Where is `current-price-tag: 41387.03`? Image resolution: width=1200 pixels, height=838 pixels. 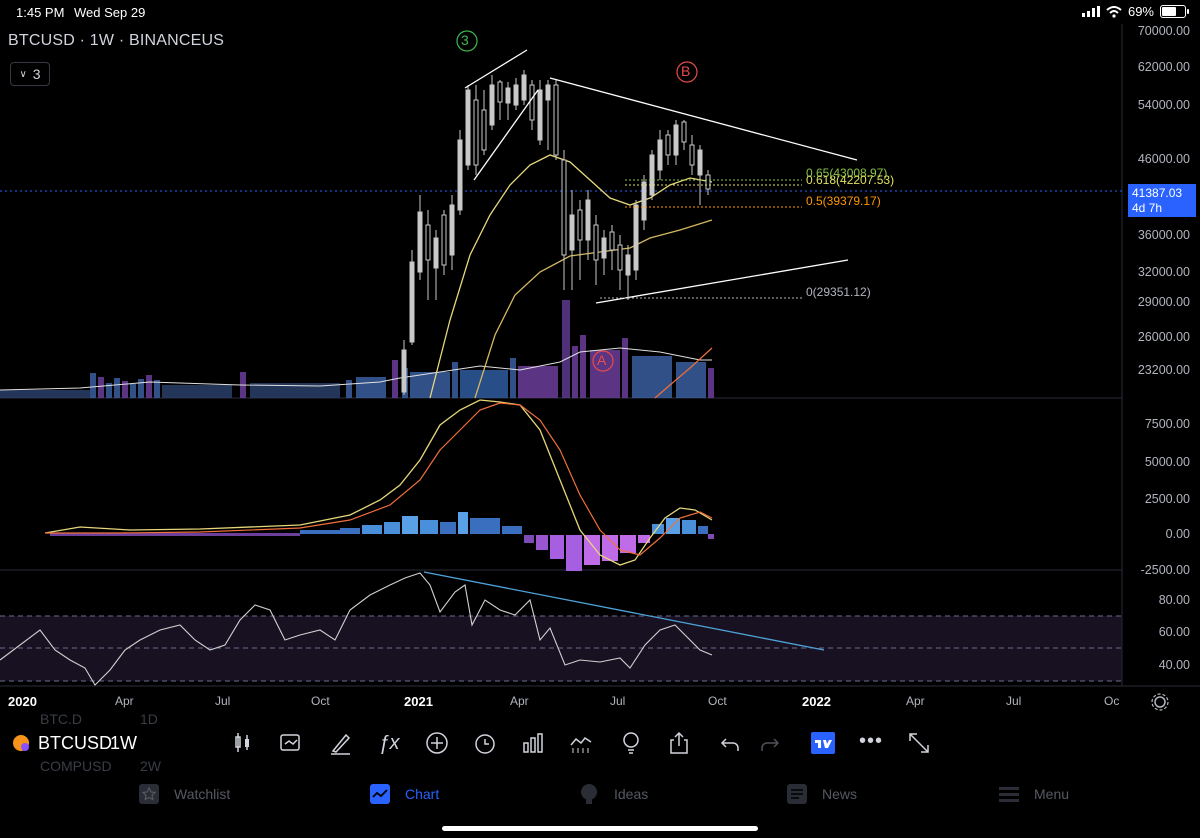 current-price-tag: 41387.03 is located at coordinates (1162, 193).